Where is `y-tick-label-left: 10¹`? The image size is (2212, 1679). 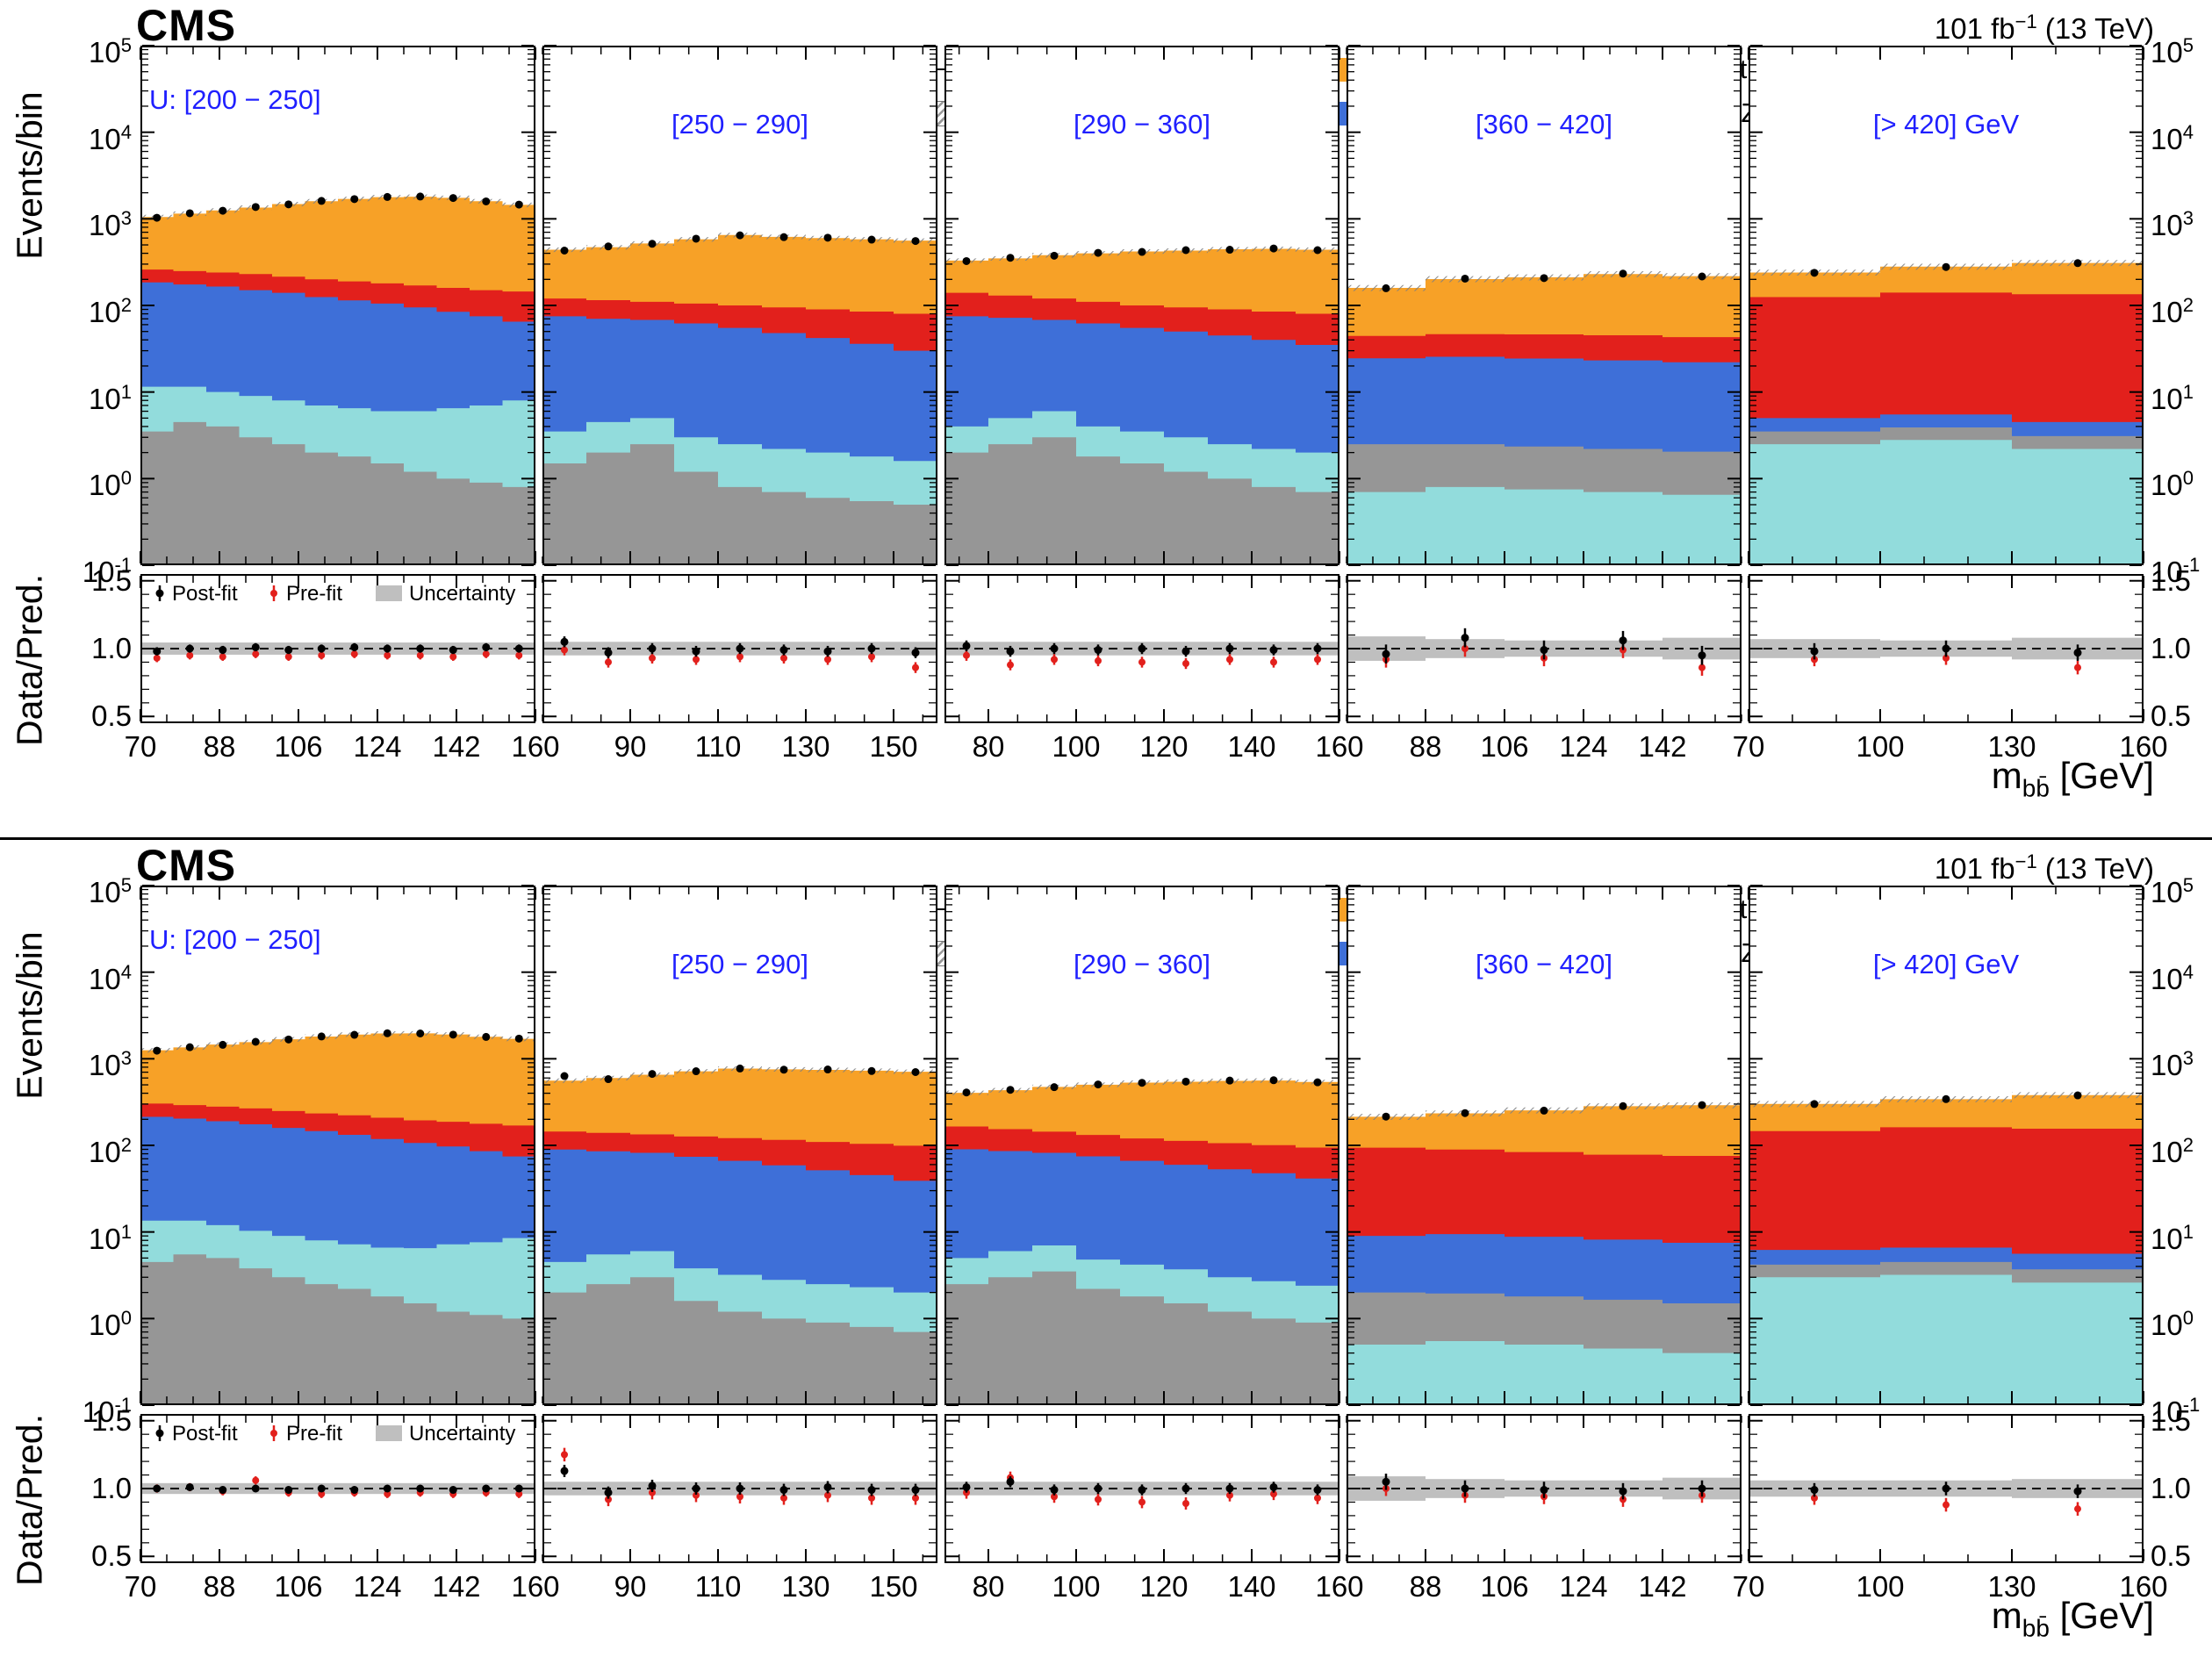
y-tick-label-left: 10¹ is located at coordinates (110, 1237).